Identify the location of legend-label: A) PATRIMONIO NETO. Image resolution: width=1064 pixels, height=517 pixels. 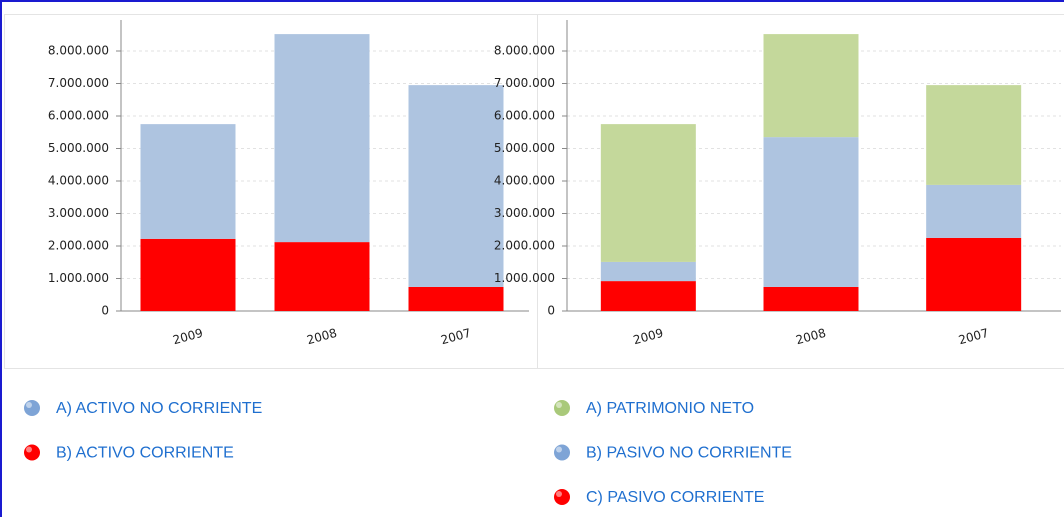
(670, 408).